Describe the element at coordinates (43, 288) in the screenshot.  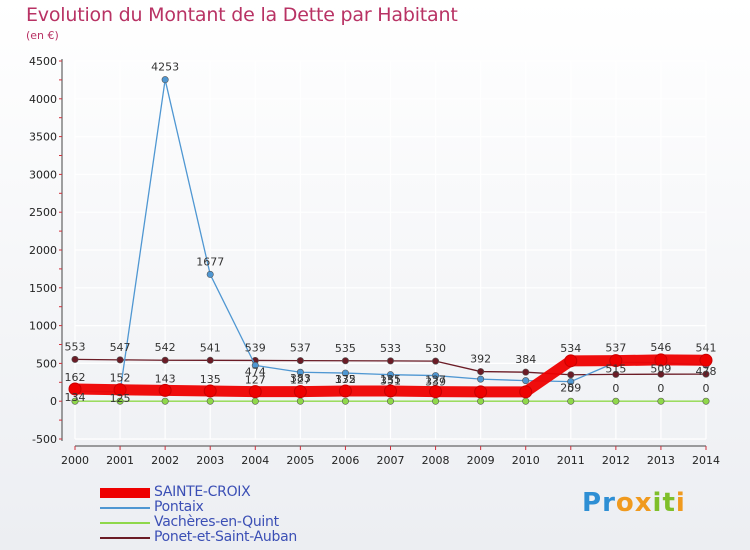
I see `y-tick-label: 1500` at that location.